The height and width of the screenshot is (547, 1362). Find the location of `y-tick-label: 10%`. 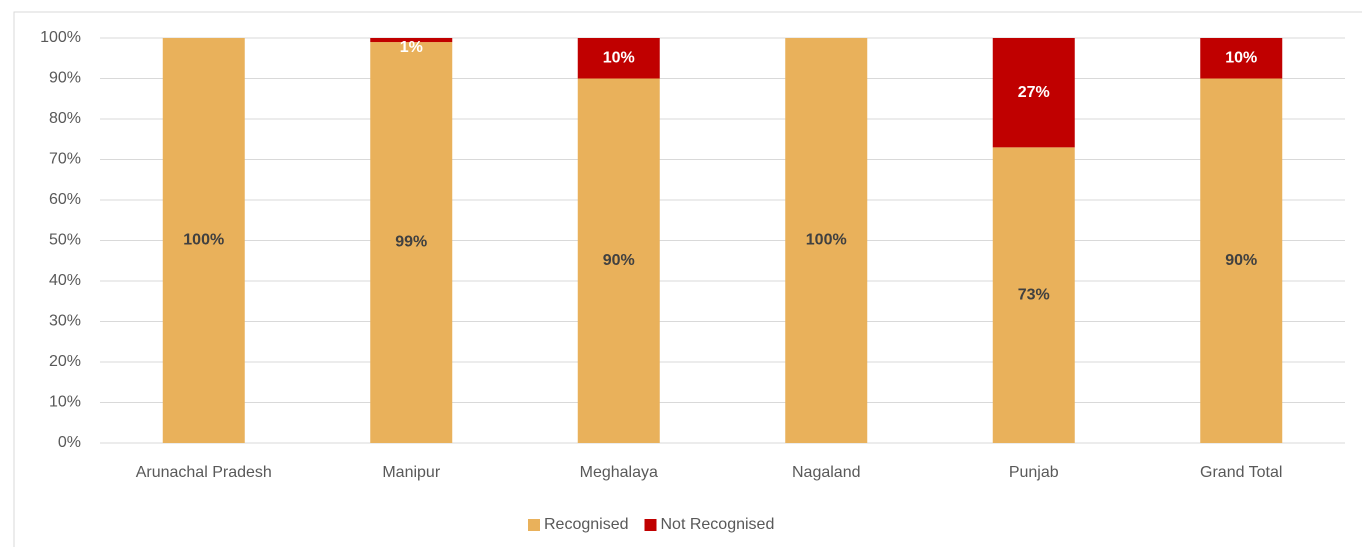

y-tick-label: 10% is located at coordinates (65, 402).